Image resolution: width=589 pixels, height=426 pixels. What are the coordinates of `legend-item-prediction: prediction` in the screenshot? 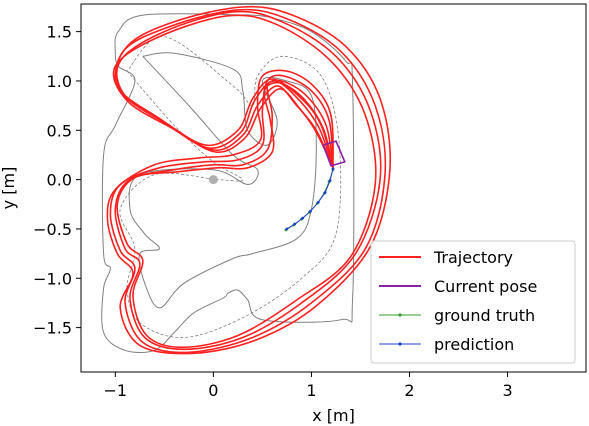 It's located at (446, 344).